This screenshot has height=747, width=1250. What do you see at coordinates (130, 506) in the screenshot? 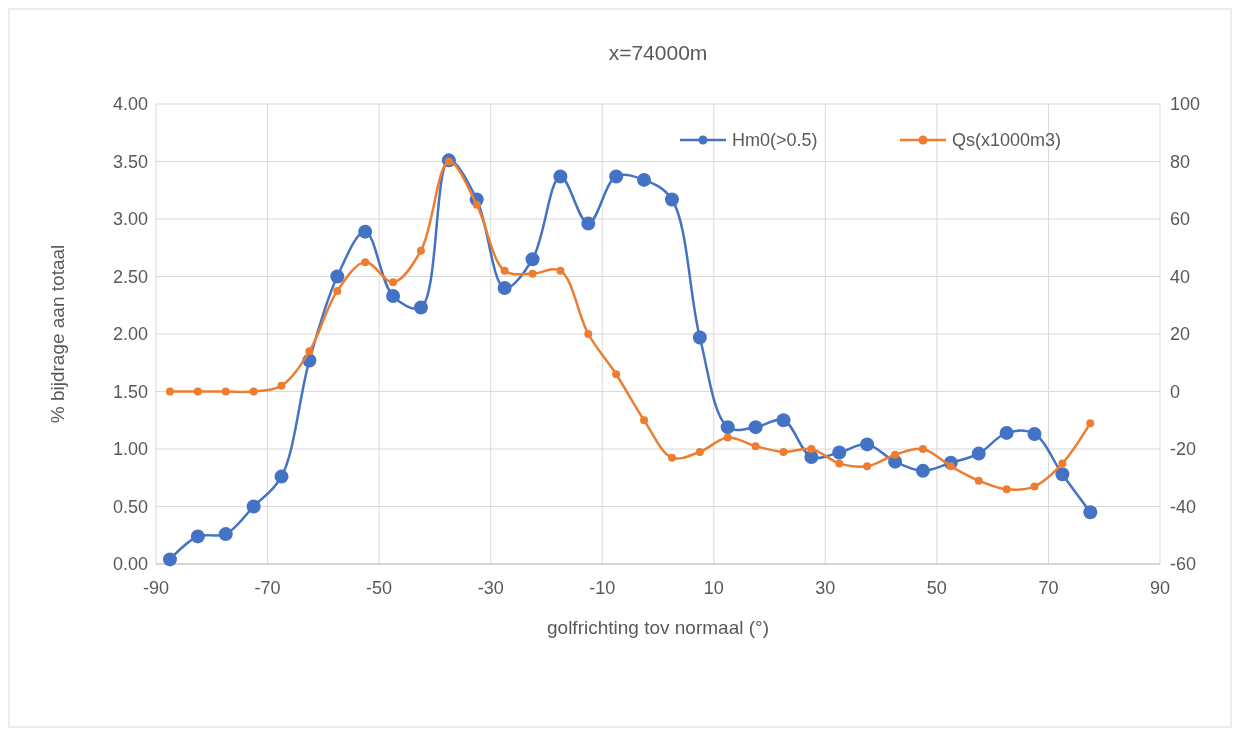
I see `y-tick-label: 0.50` at bounding box center [130, 506].